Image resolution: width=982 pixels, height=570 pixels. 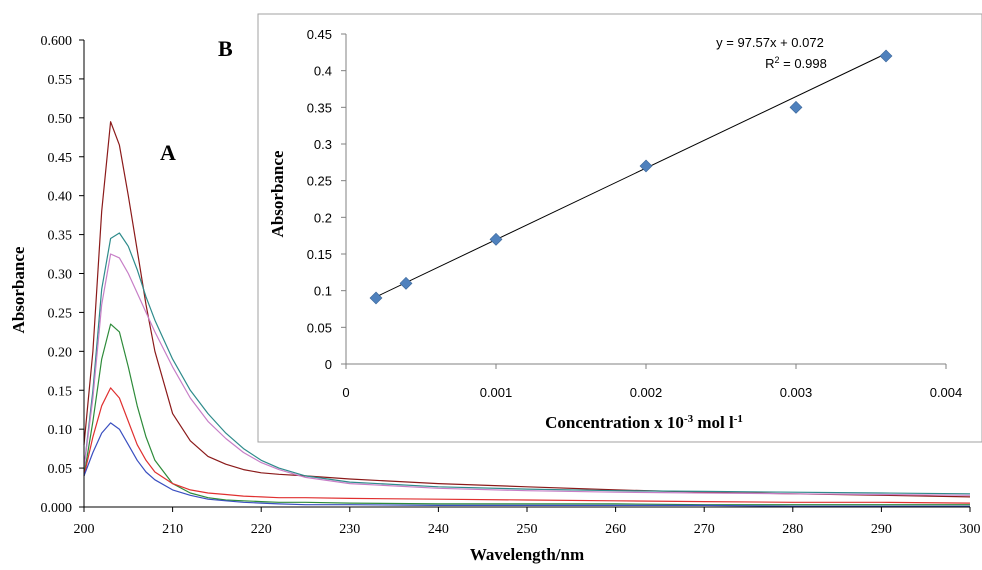 What do you see at coordinates (57, 41) in the screenshot?
I see `panel-a-y-tick-label: 0.600` at bounding box center [57, 41].